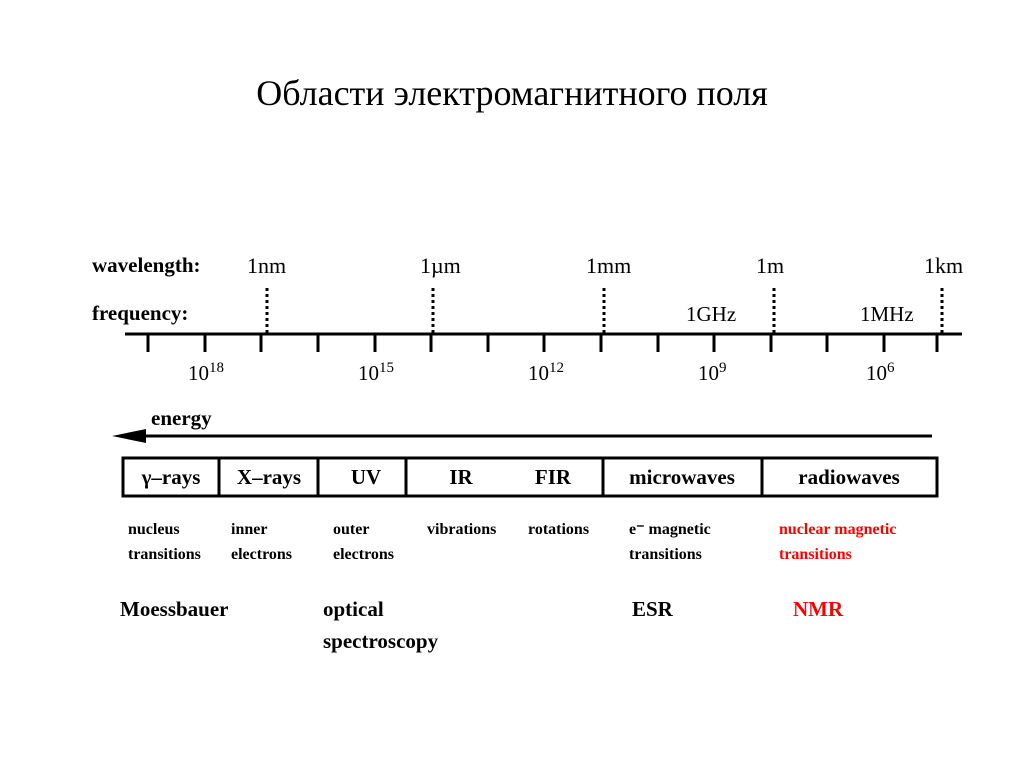  What do you see at coordinates (608, 265) in the screenshot?
I see `wavelength-mark-1mm: 1mm` at bounding box center [608, 265].